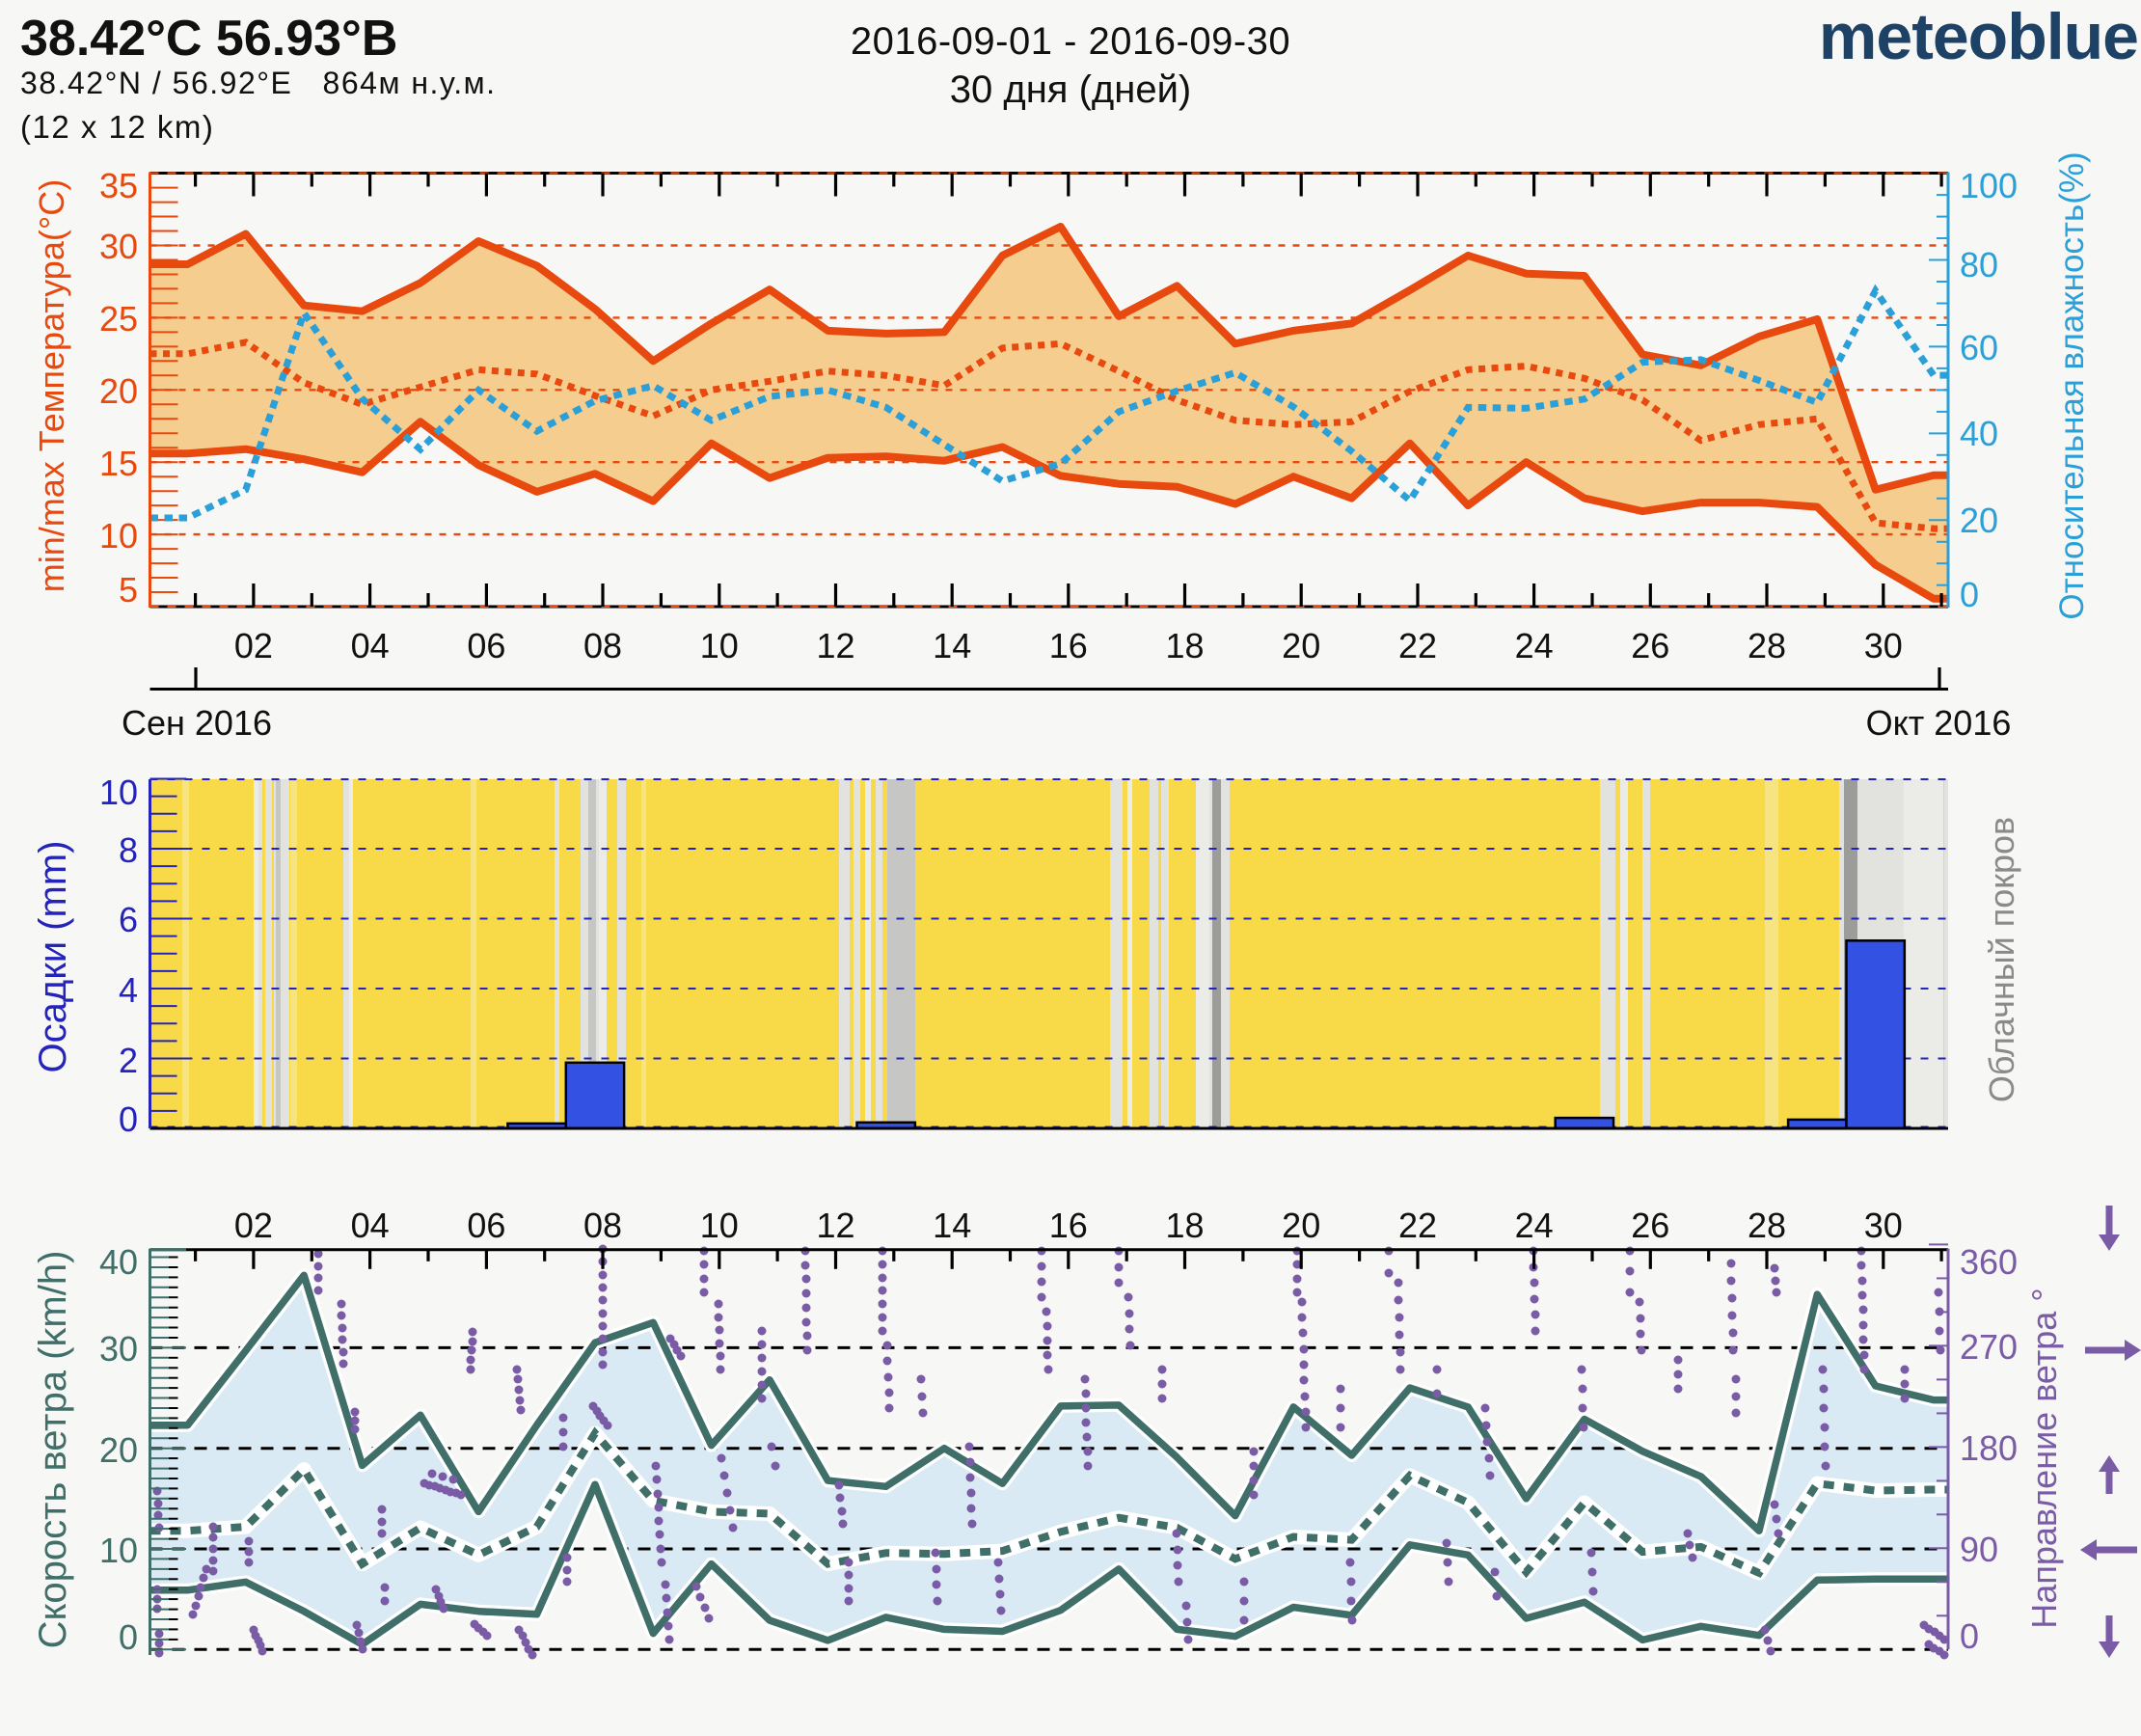 The width and height of the screenshot is (2141, 1736). I want to click on svg-text: (12 x 12 km), so click(117, 127).